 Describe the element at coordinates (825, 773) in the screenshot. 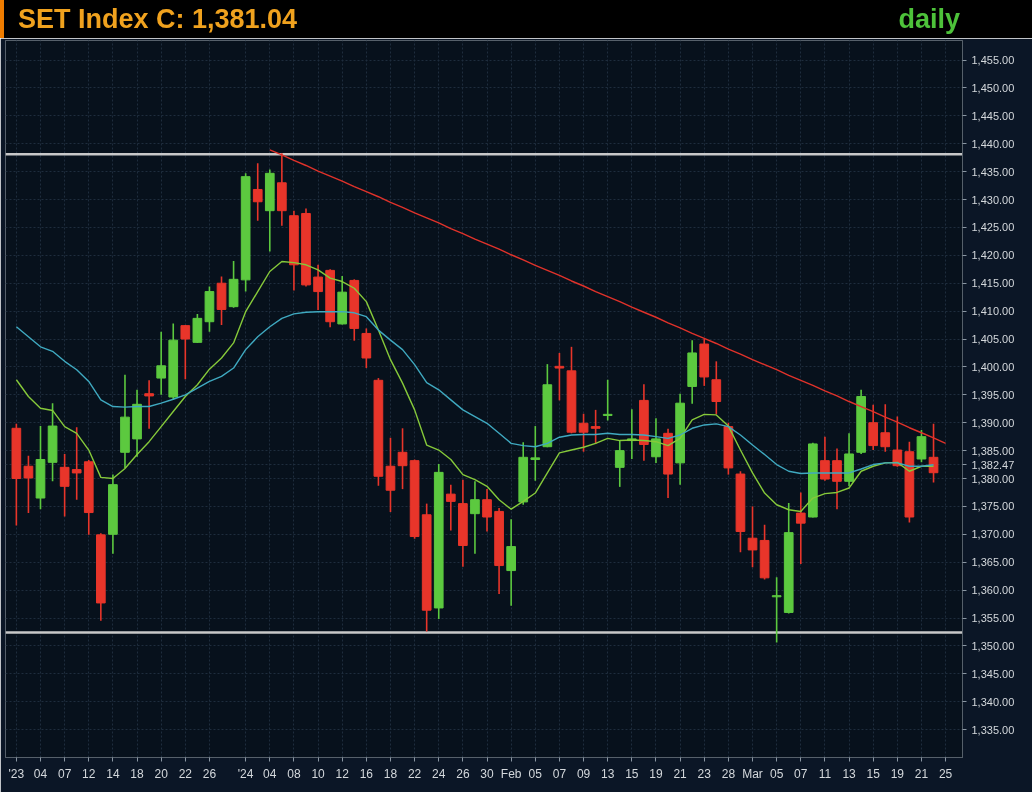

I see `x-tick-label: 11` at that location.